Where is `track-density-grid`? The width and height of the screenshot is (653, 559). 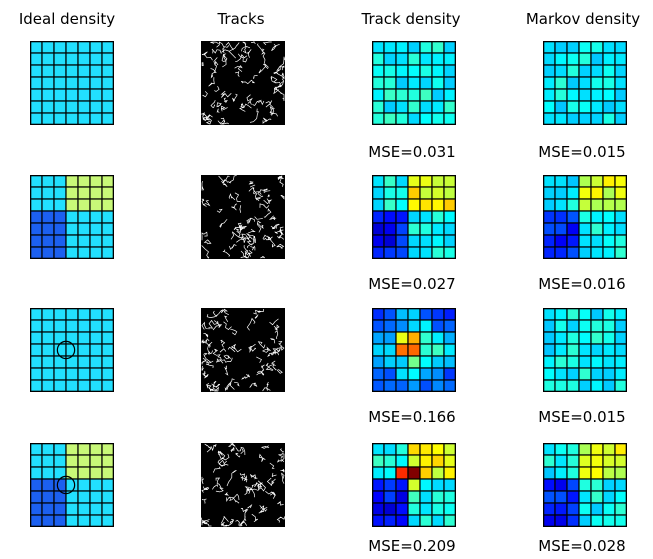 track-density-grid is located at coordinates (414, 83).